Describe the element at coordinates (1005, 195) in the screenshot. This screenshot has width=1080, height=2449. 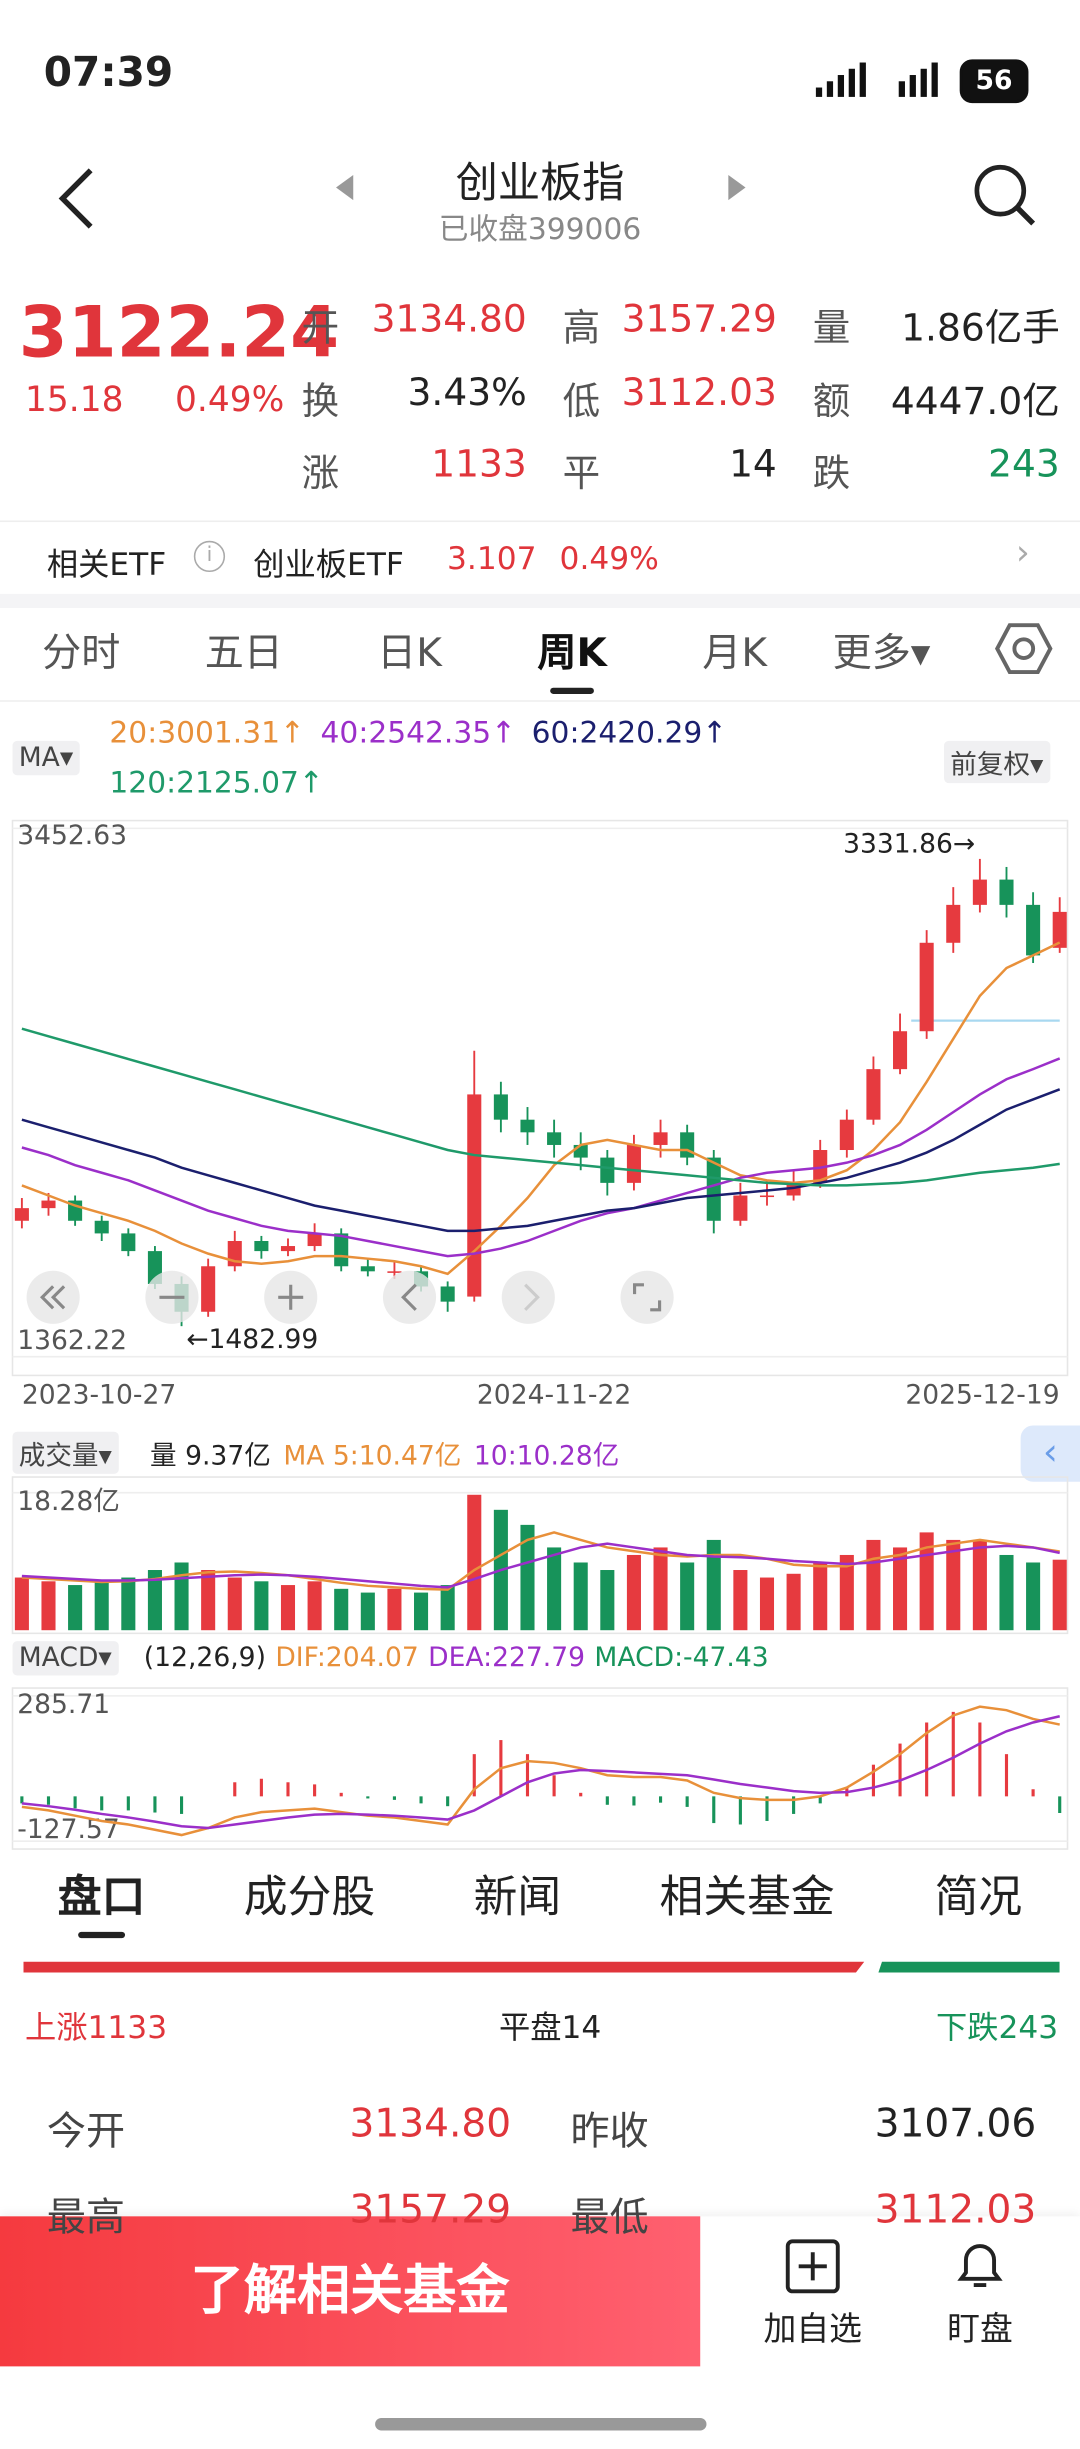
I see `search-button` at that location.